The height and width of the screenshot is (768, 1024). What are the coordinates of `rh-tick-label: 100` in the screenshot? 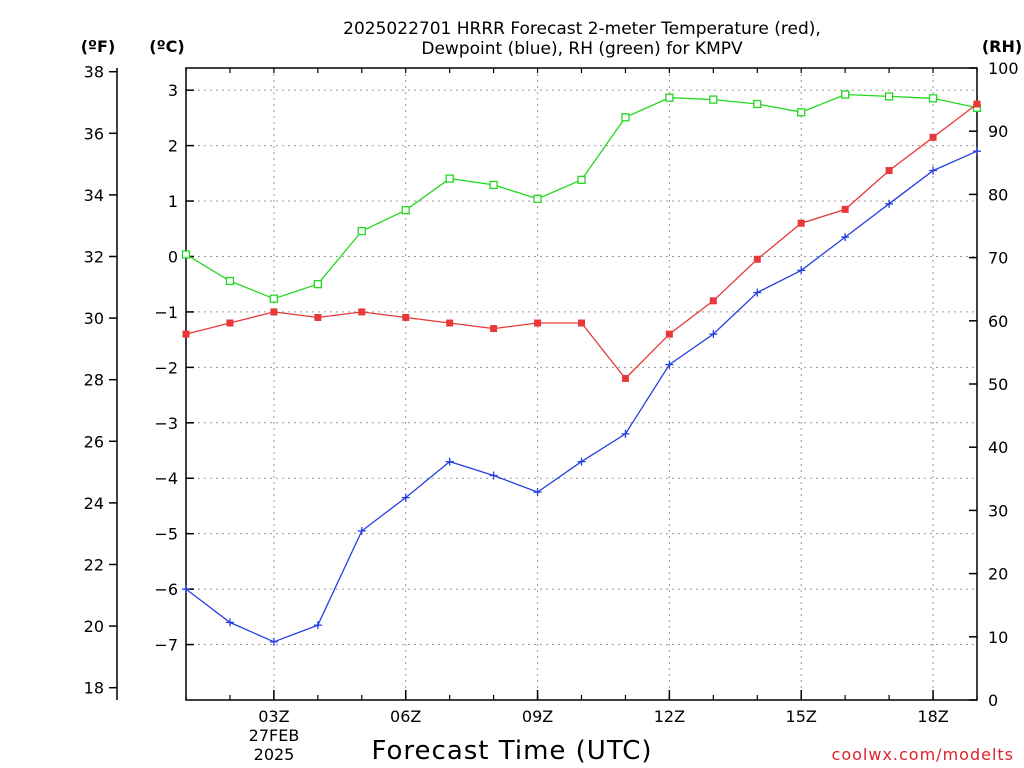 It's located at (1003, 68).